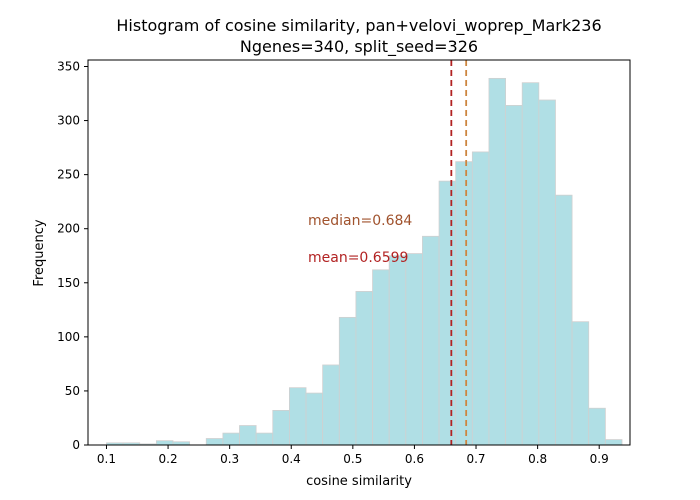  What do you see at coordinates (68, 175) in the screenshot?
I see `y-tick-label: 250` at bounding box center [68, 175].